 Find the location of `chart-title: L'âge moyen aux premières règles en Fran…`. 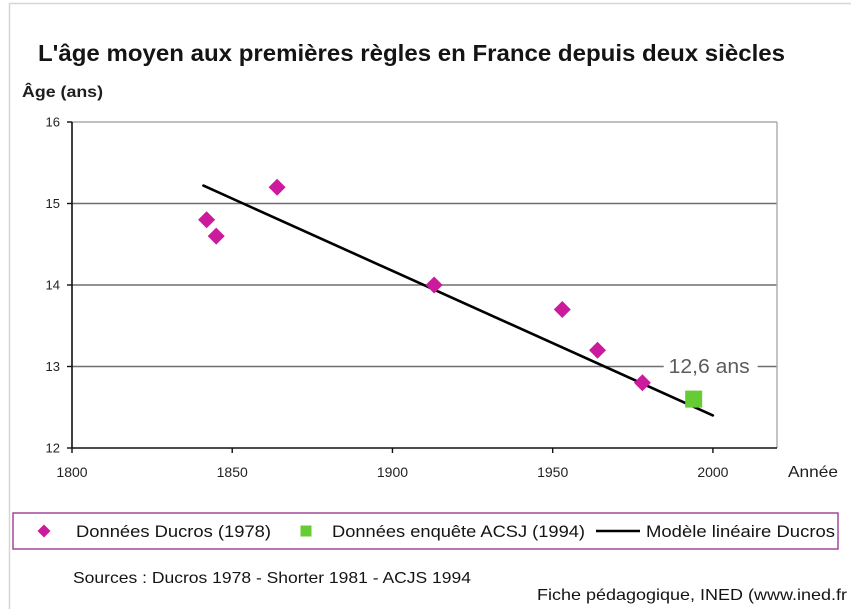

chart-title: L'âge moyen aux premières règles en Fran… is located at coordinates (411, 53).